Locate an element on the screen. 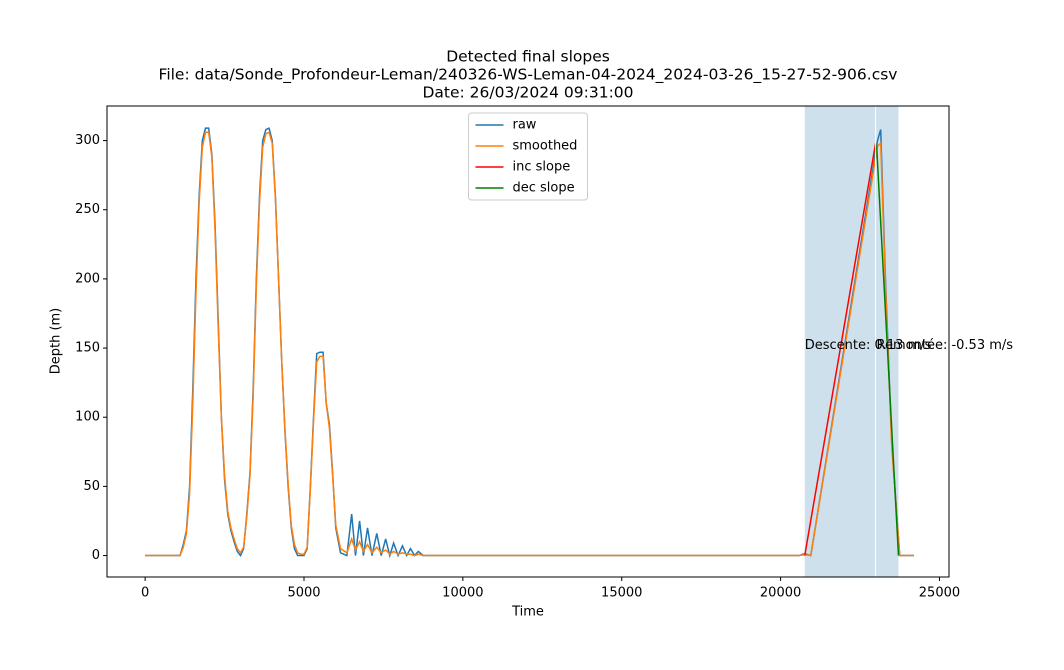 The width and height of the screenshot is (1064, 670). y-tick-label: 250 is located at coordinates (87, 209).